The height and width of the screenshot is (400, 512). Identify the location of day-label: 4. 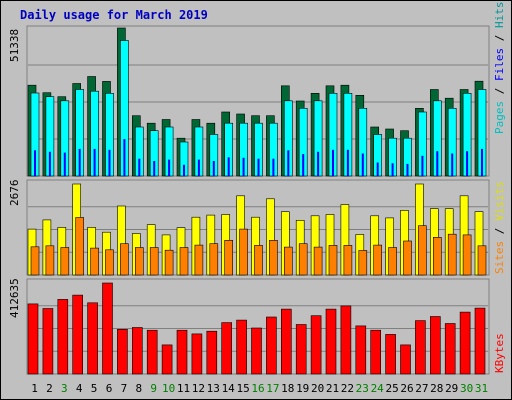
(79, 388).